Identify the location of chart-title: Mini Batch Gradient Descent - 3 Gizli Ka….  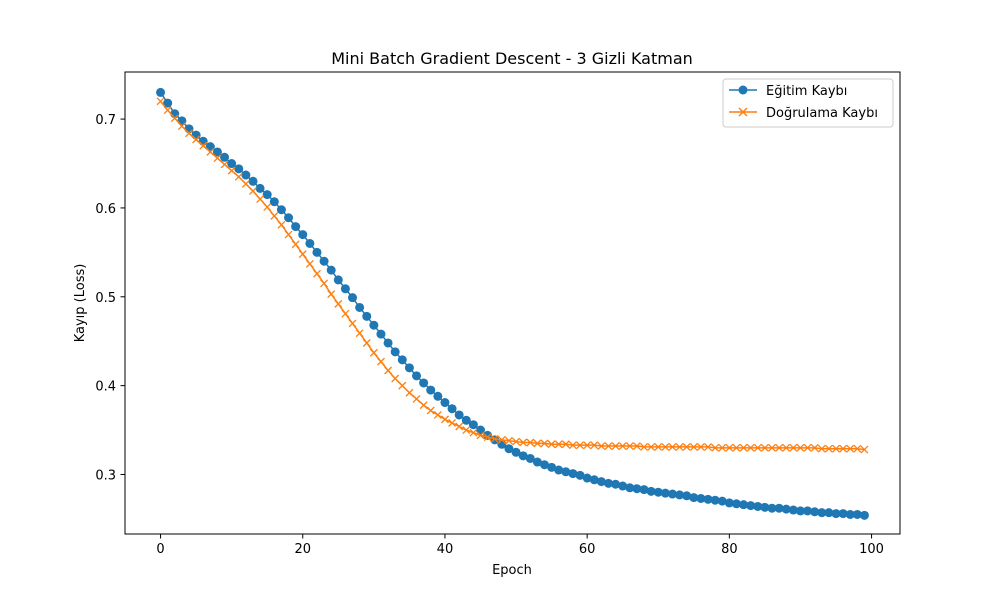
(512, 58).